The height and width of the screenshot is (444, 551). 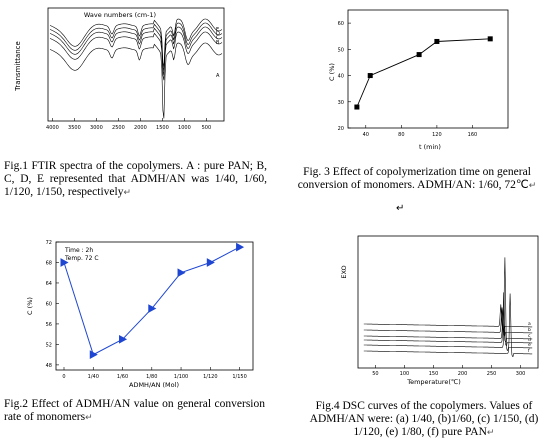 What do you see at coordinates (473, 135) in the screenshot?
I see `fig3-x-tick-label: 160` at bounding box center [473, 135].